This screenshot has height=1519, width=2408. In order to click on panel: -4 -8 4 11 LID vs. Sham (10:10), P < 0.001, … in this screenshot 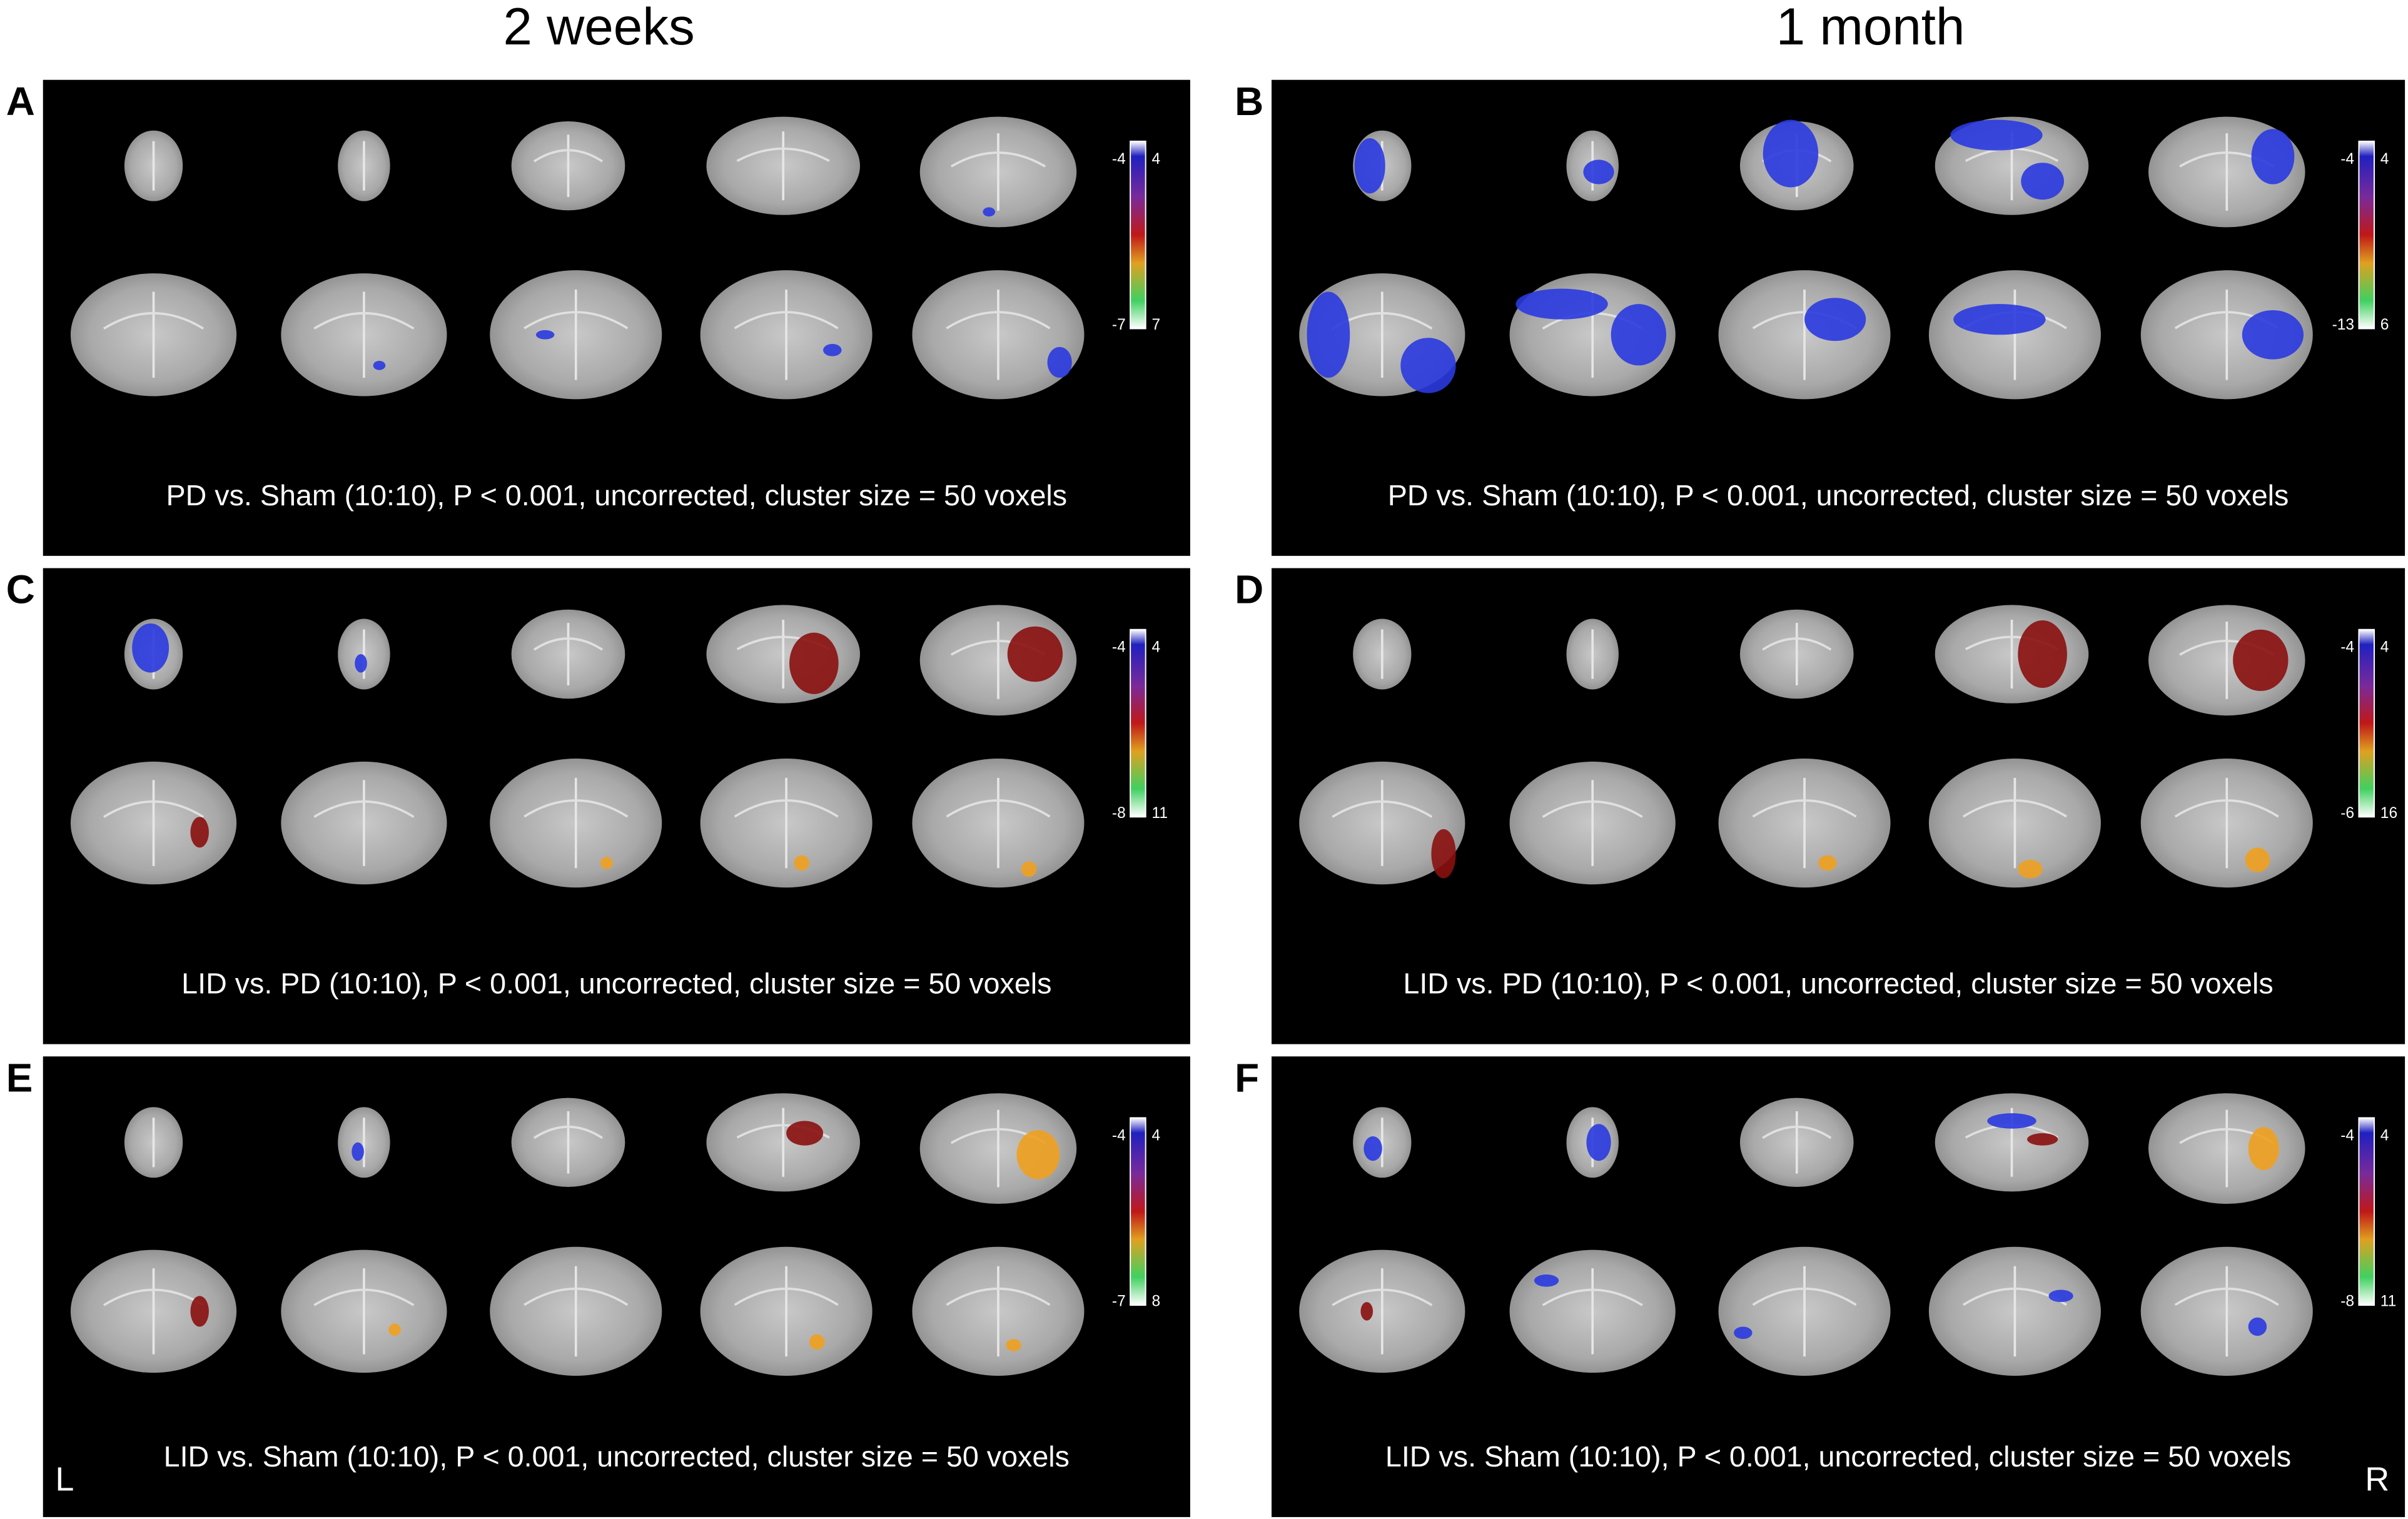, I will do `click(1838, 1286)`.